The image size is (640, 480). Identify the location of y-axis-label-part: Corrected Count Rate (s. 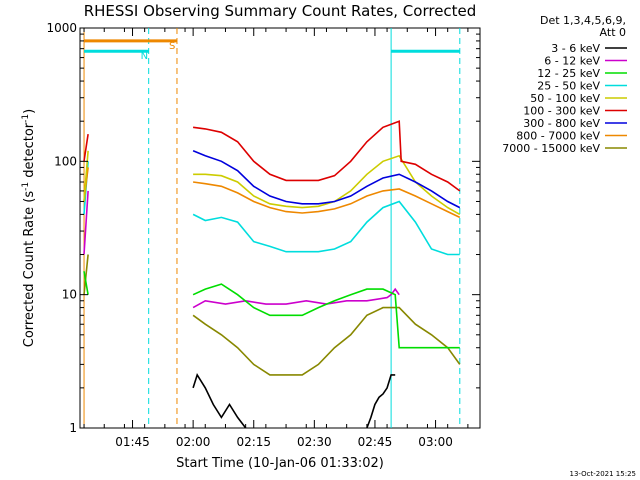
(29, 269).